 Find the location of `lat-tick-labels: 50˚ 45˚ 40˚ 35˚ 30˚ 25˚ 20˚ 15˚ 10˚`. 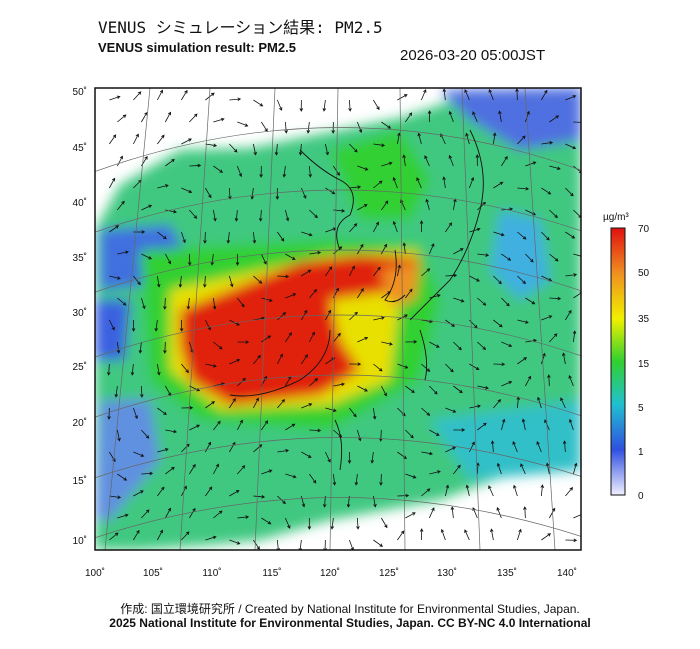

lat-tick-labels: 50˚ 45˚ 40˚ 35˚ 30˚ 25˚ 20˚ 15˚ 10˚ is located at coordinates (80, 316).